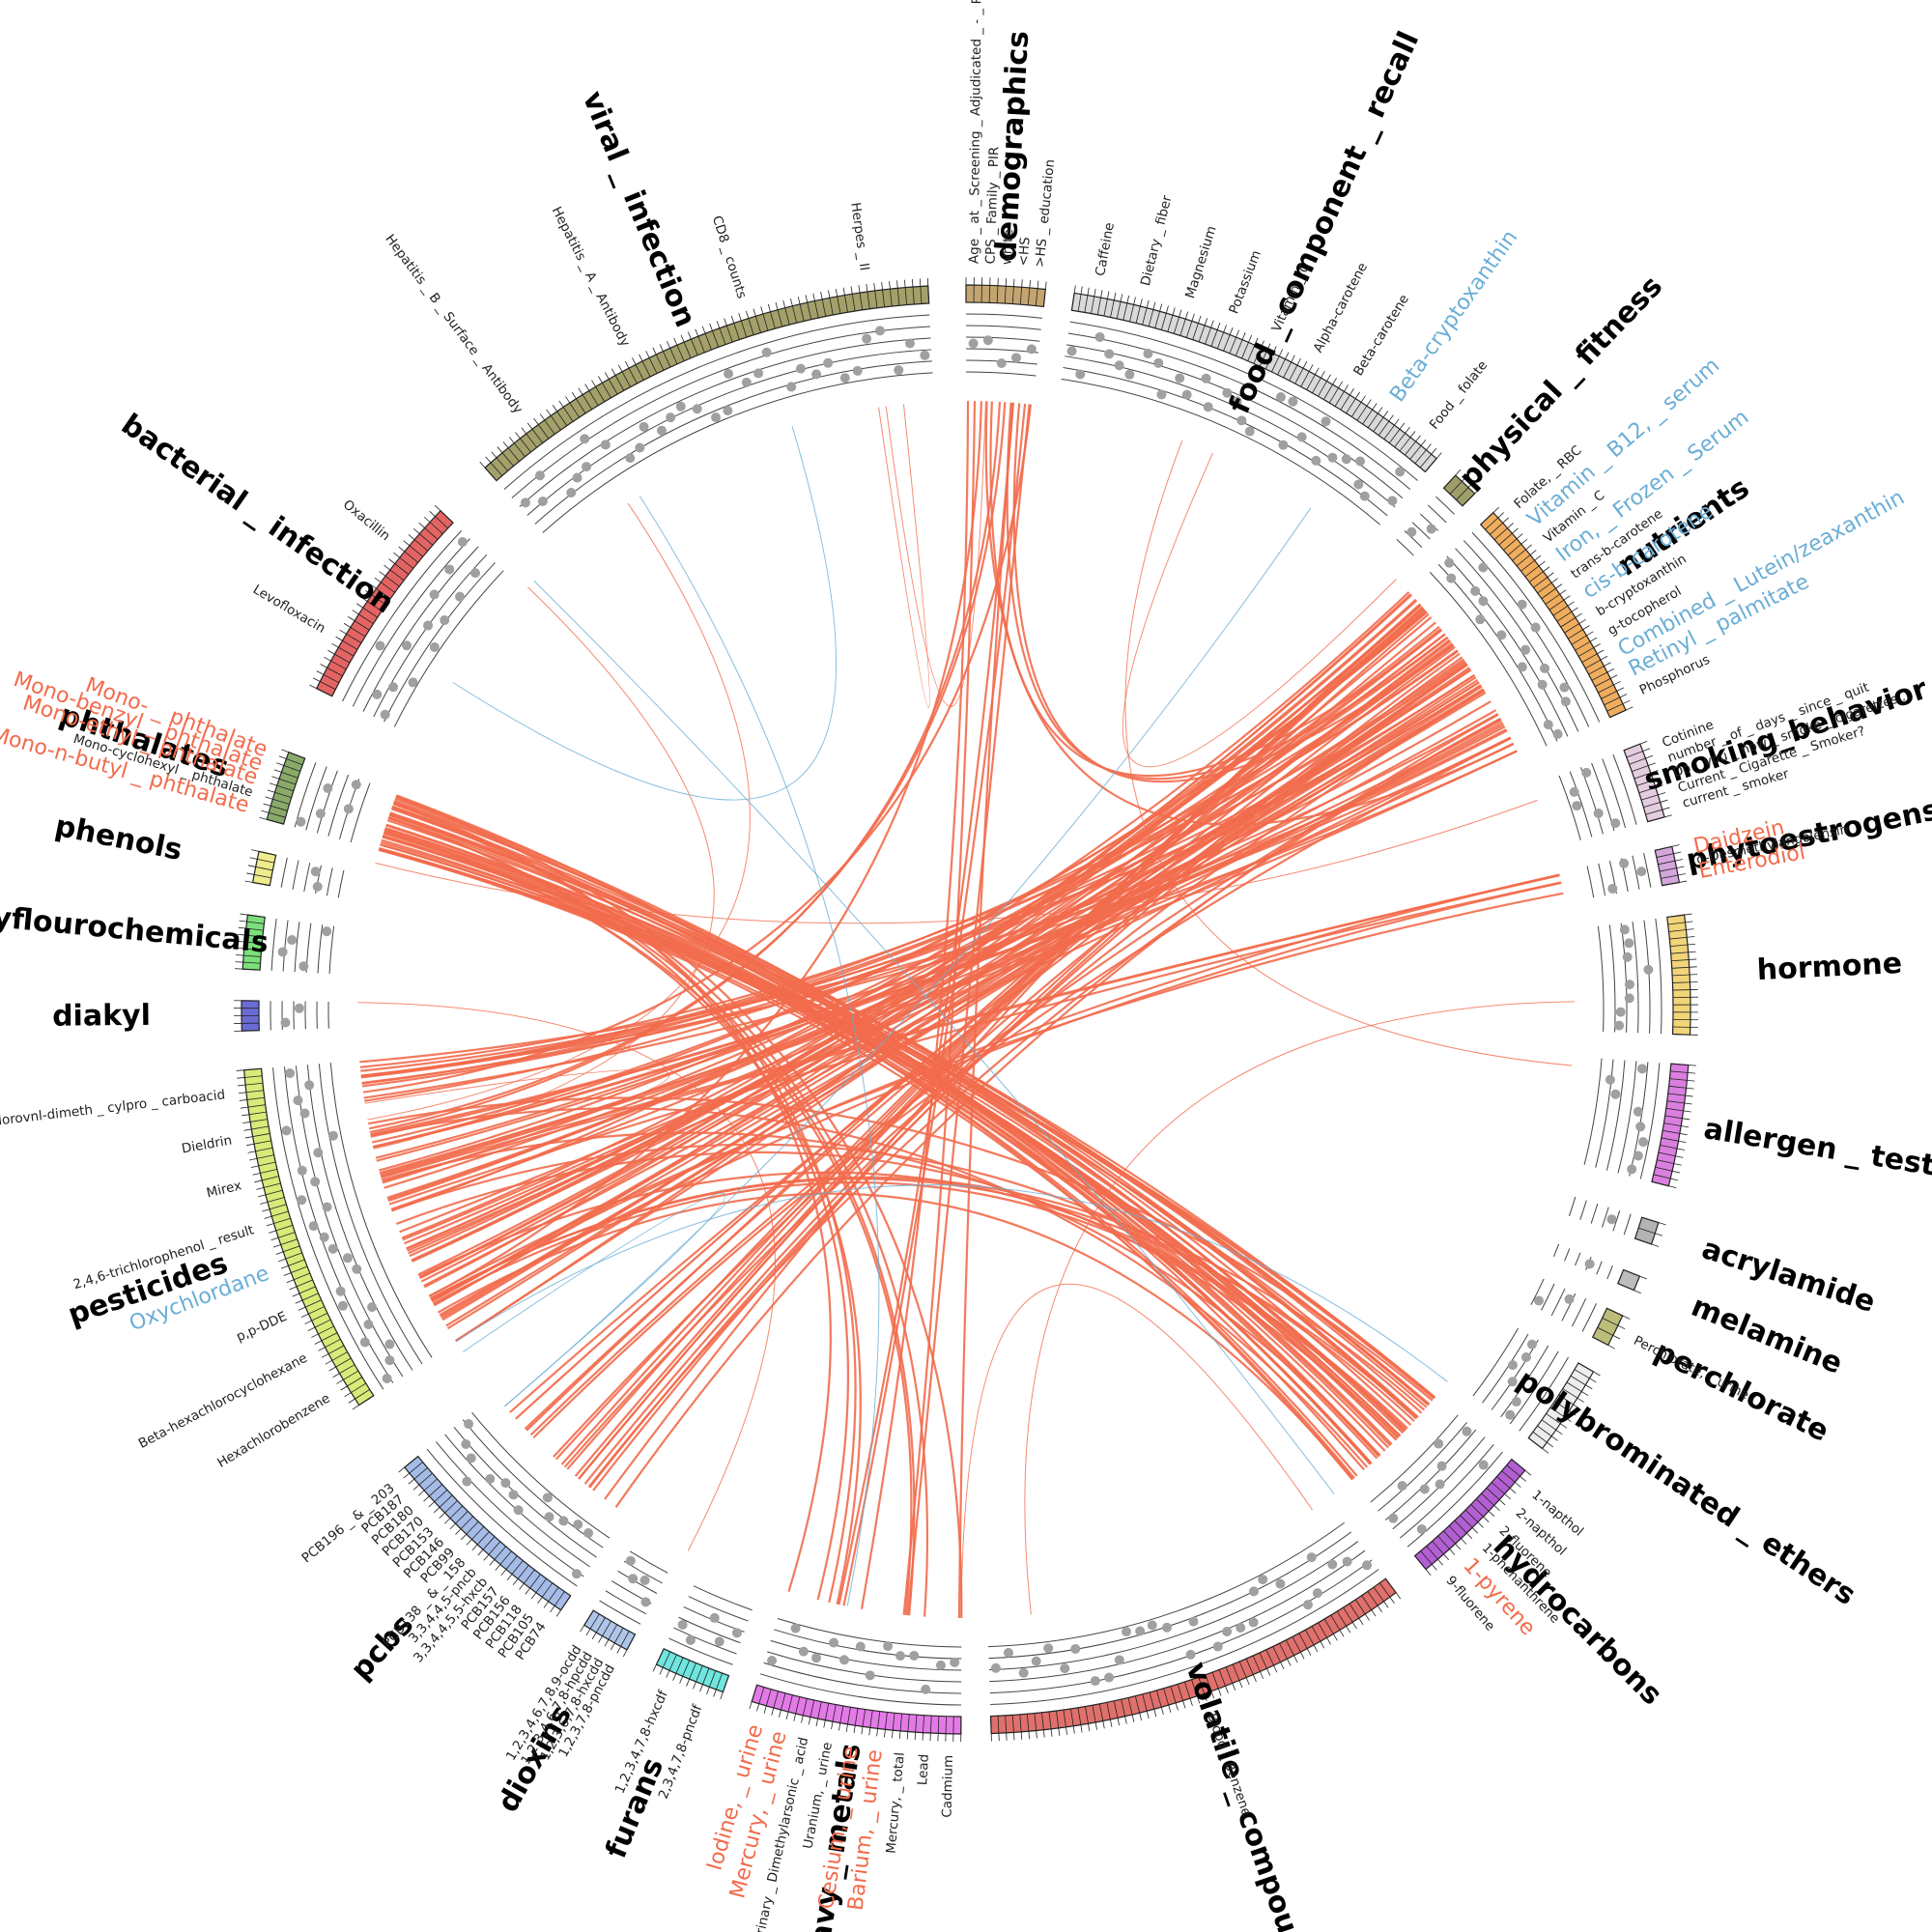  Describe the element at coordinates (1340, 307) in the screenshot. I see `variable-label: Alpha-carotene` at that location.